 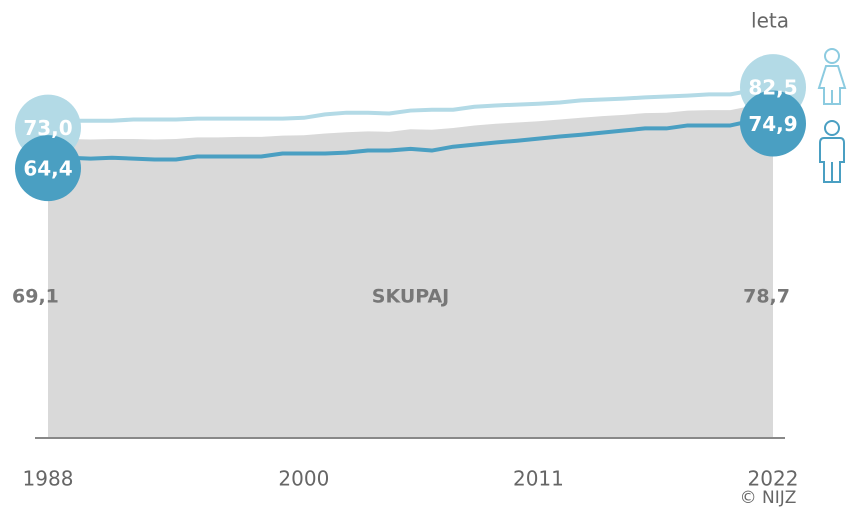 What do you see at coordinates (35, 297) in the screenshot?
I see `total-label: 69,1` at bounding box center [35, 297].